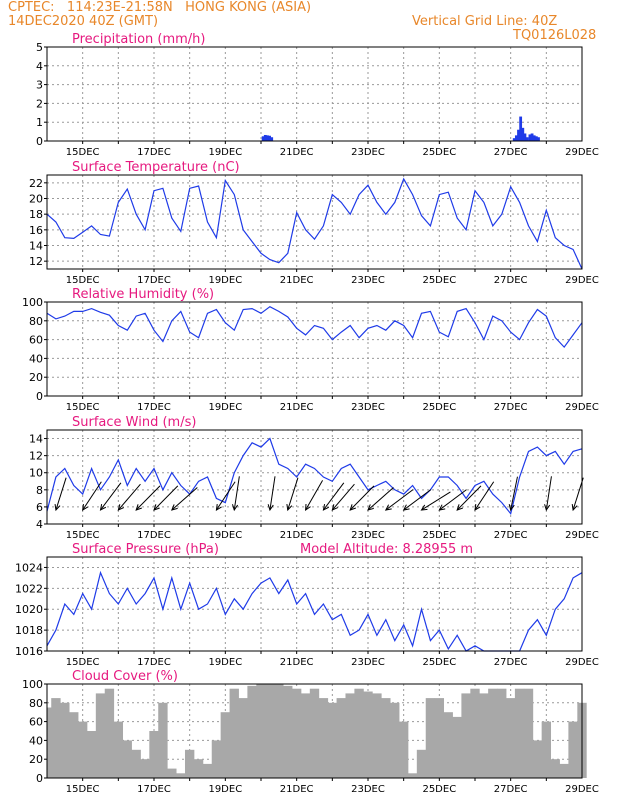  Describe the element at coordinates (36, 321) in the screenshot. I see `humidity-ytick-label: 80` at that location.